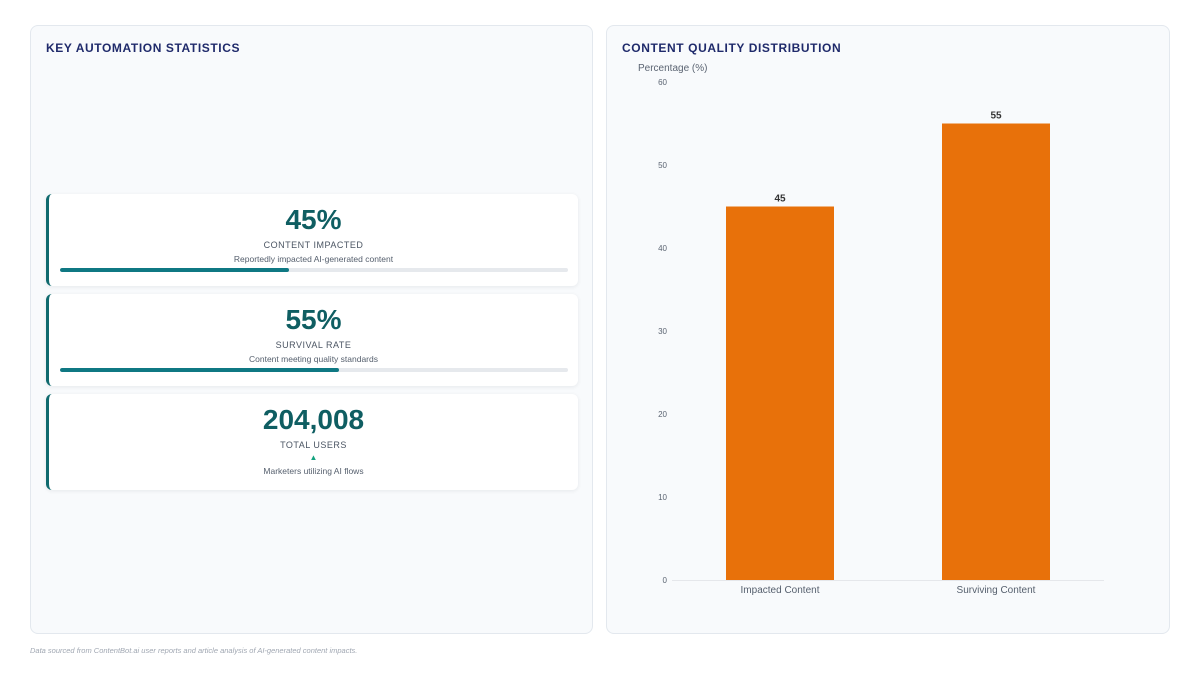 The height and width of the screenshot is (675, 1200). Describe the element at coordinates (665, 580) in the screenshot. I see `y-tick-label: 0` at that location.